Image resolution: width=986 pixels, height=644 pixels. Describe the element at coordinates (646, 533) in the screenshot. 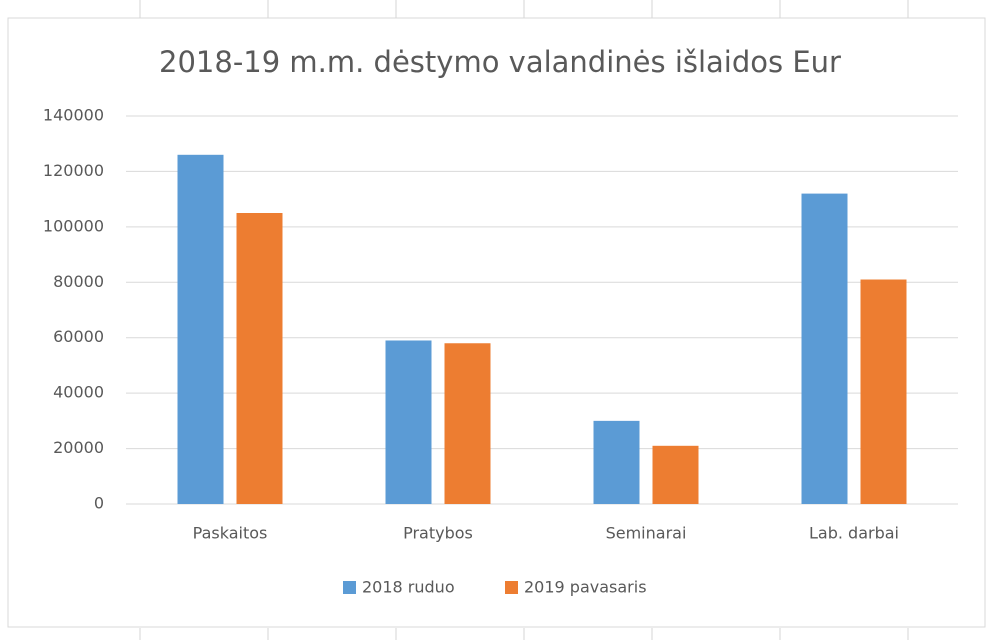

I see `x-tick-label: Seminarai` at that location.